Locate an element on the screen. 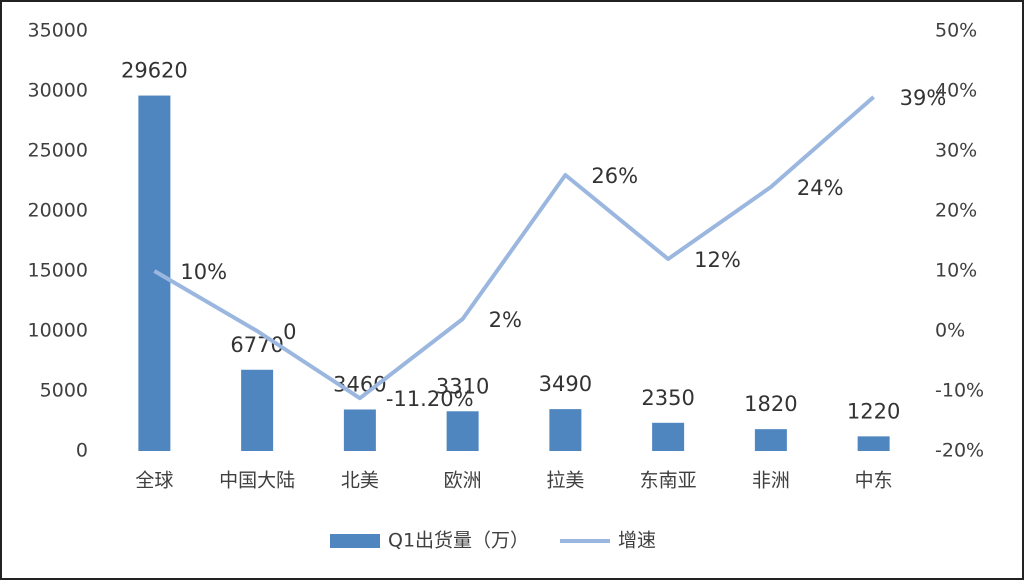  data-label: 24% is located at coordinates (820, 188).